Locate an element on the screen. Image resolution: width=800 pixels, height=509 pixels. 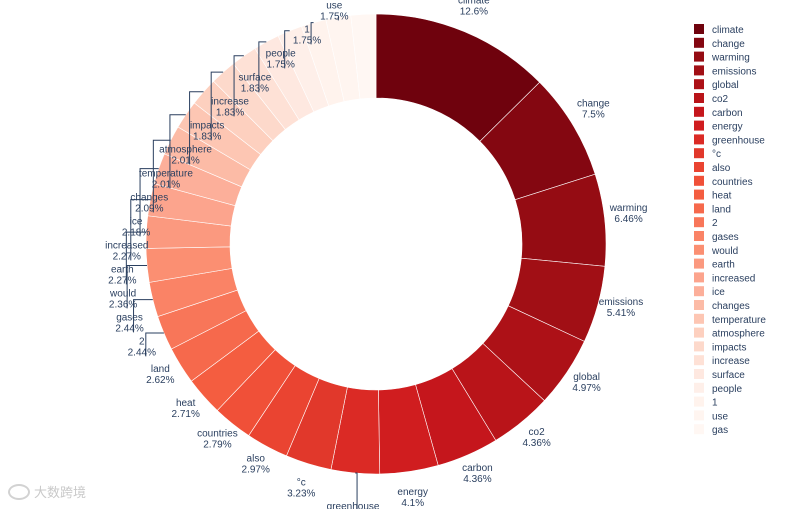
legend-item-carbon: carbon is located at coordinates (718, 112).